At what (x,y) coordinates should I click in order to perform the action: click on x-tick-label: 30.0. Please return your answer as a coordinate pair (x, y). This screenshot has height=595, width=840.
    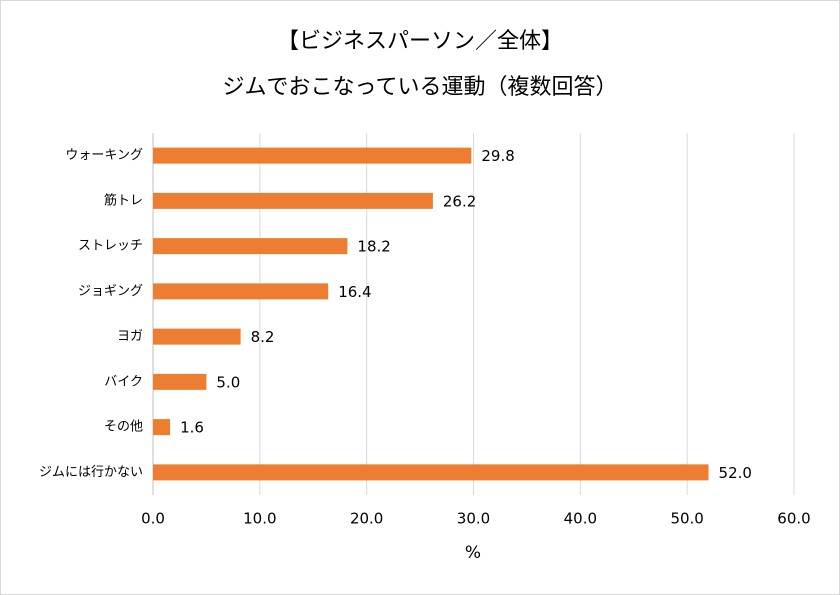
    Looking at the image, I should click on (473, 519).